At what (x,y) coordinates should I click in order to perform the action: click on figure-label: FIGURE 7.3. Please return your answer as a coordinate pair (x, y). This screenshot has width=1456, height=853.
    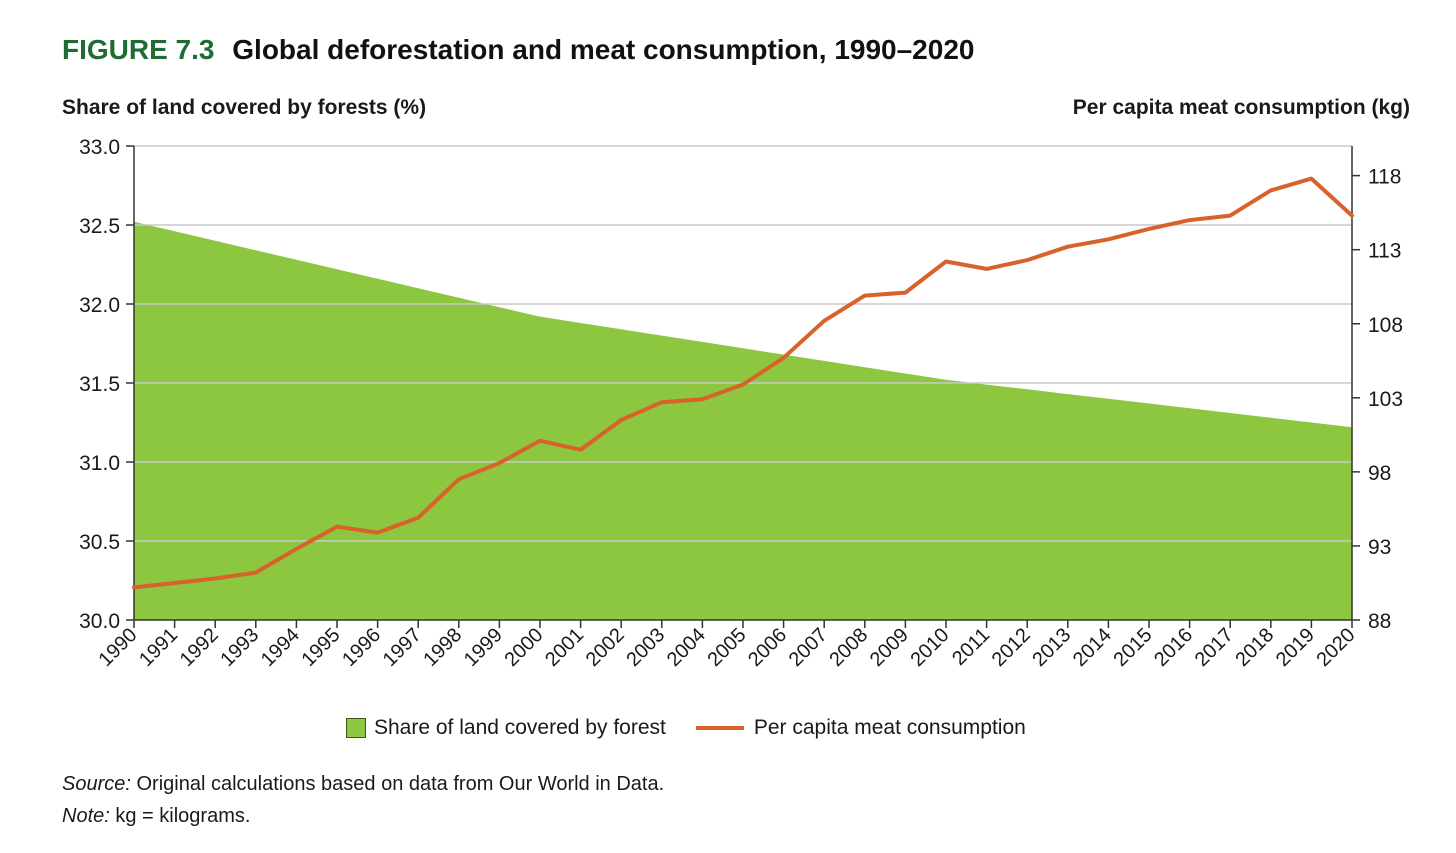
    Looking at the image, I should click on (138, 49).